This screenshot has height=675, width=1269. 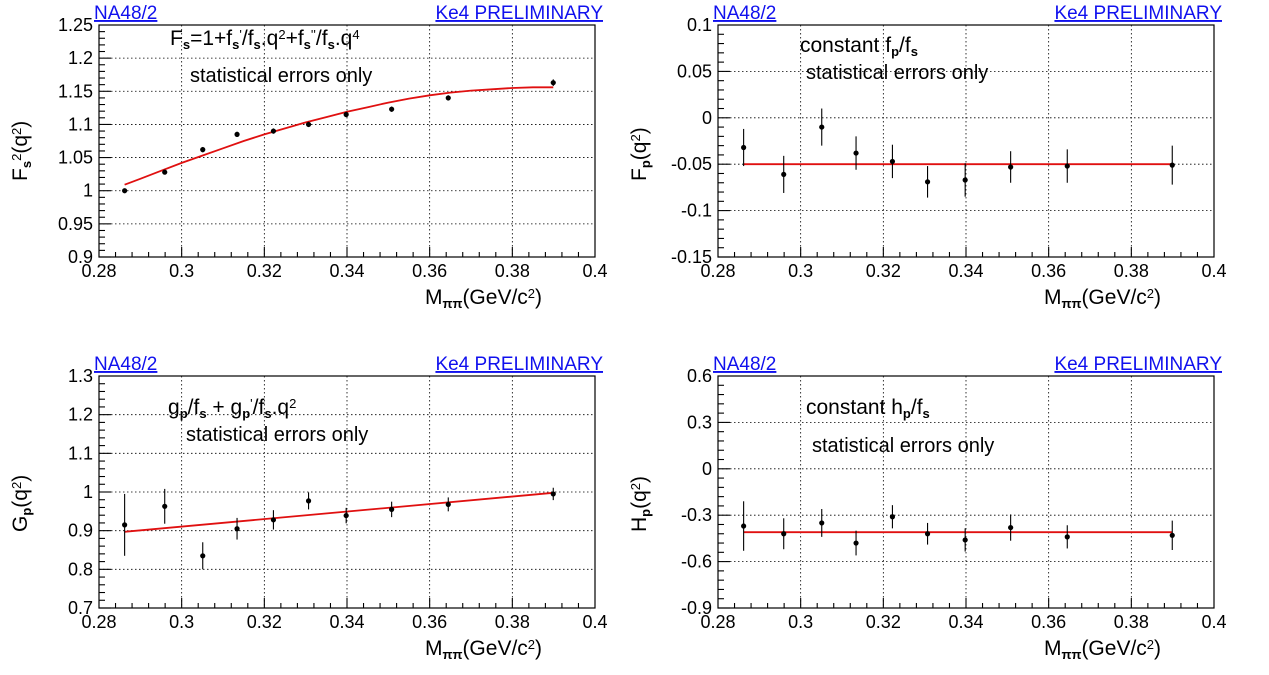 What do you see at coordinates (98, 622) in the screenshot?
I see `x-tick-label: 0.28` at bounding box center [98, 622].